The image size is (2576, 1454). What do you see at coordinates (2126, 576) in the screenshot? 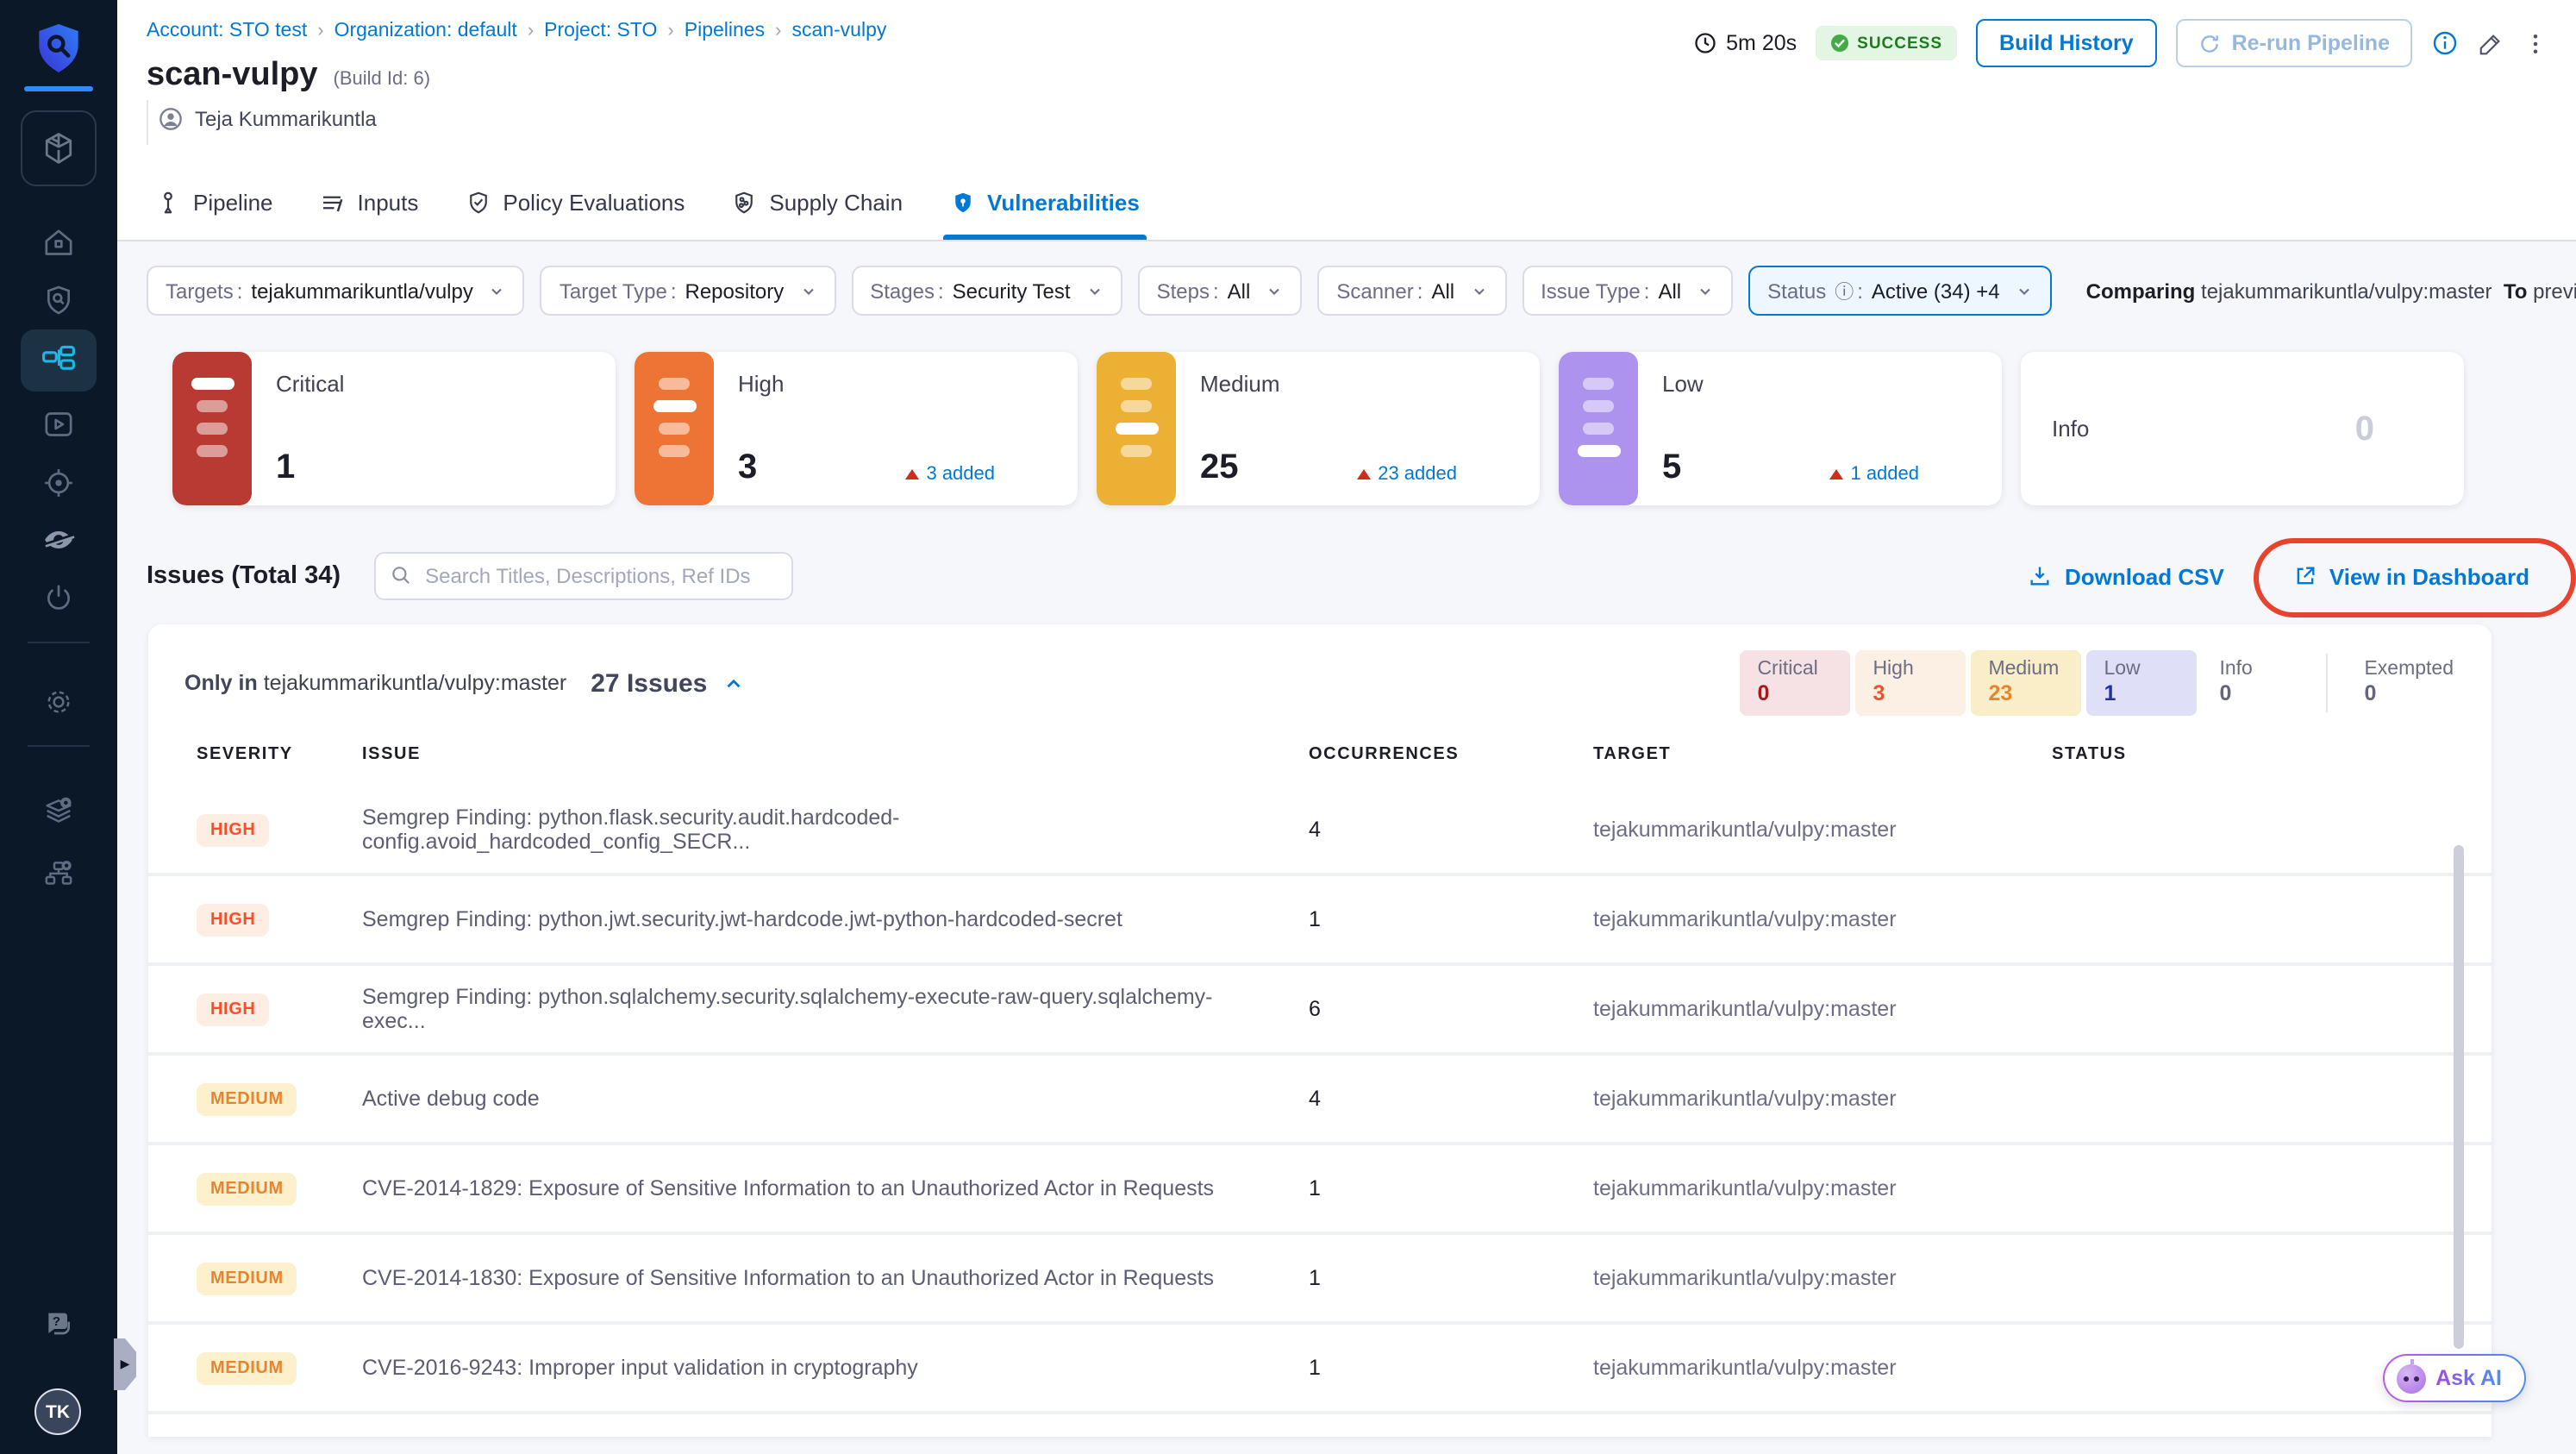
I see `download-csv-button: Download CSV` at bounding box center [2126, 576].